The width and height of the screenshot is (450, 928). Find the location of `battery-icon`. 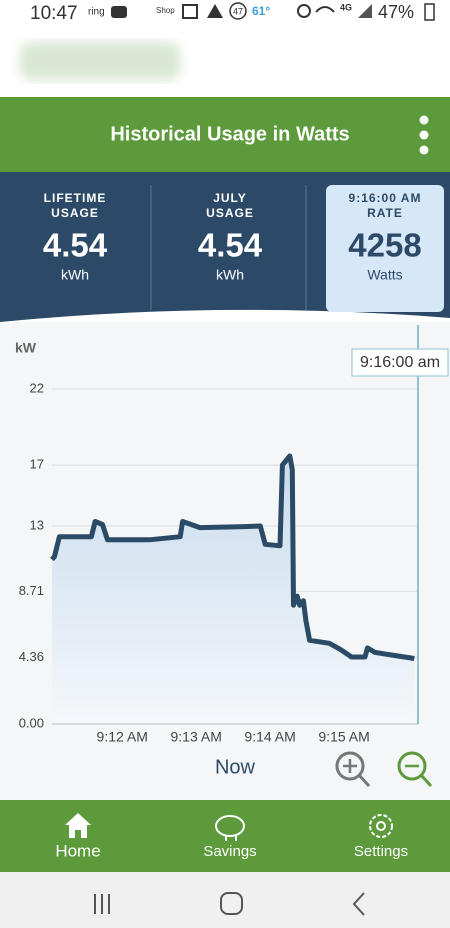

battery-icon is located at coordinates (429, 12).